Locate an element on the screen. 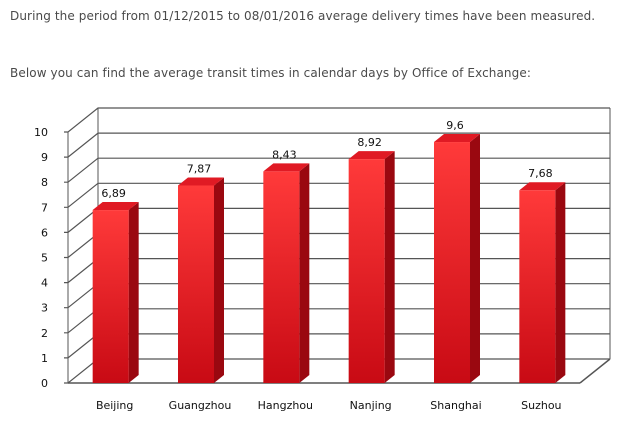 The image size is (644, 434). data-labels: 6,89 7,87 8,43 8,92 9,6 7,68 is located at coordinates (326, 159).